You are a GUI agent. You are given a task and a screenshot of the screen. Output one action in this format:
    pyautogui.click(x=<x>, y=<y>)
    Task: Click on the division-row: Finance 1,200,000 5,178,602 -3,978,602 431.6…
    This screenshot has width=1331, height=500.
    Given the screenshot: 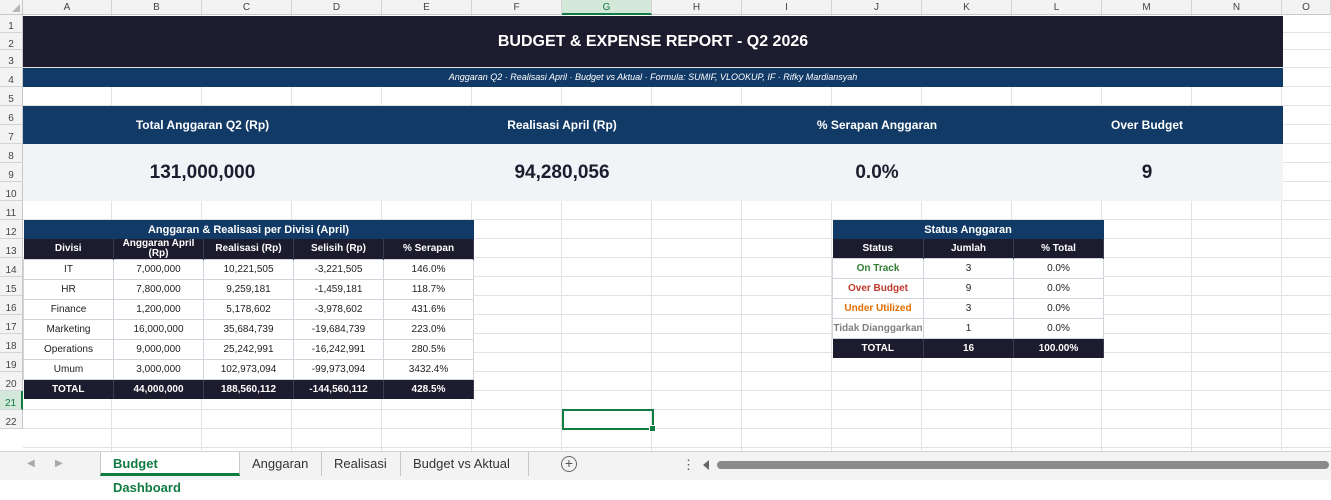 What is the action you would take?
    pyautogui.click(x=249, y=309)
    